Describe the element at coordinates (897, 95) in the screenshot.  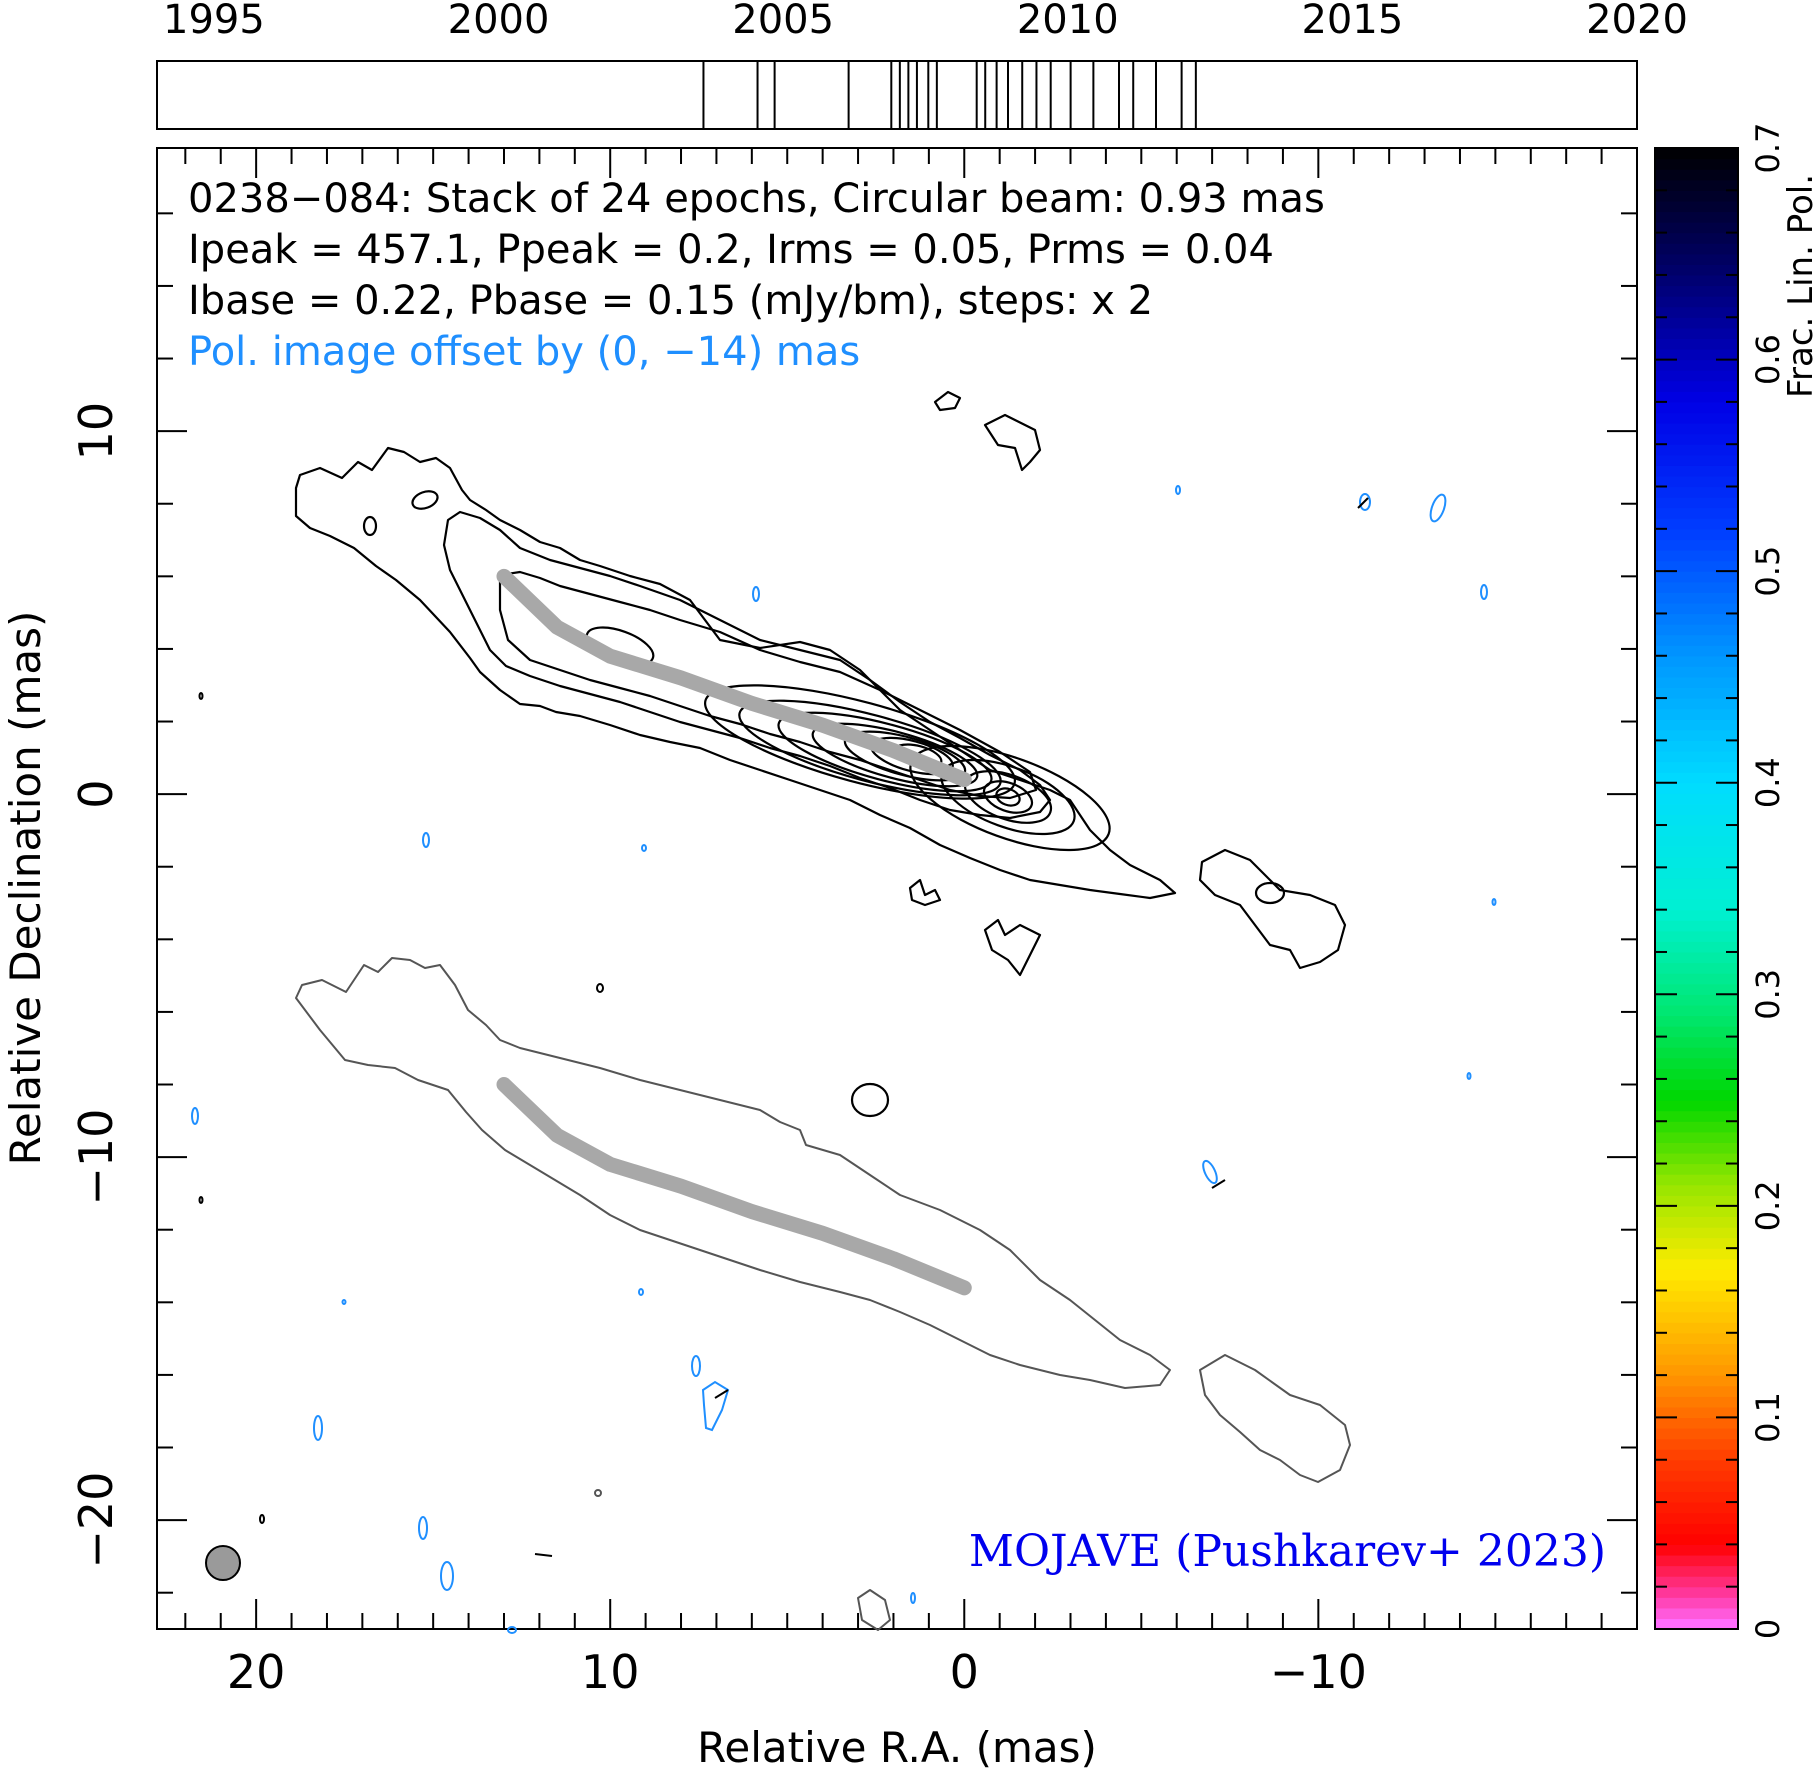
I see `epoch-bar-frame` at that location.